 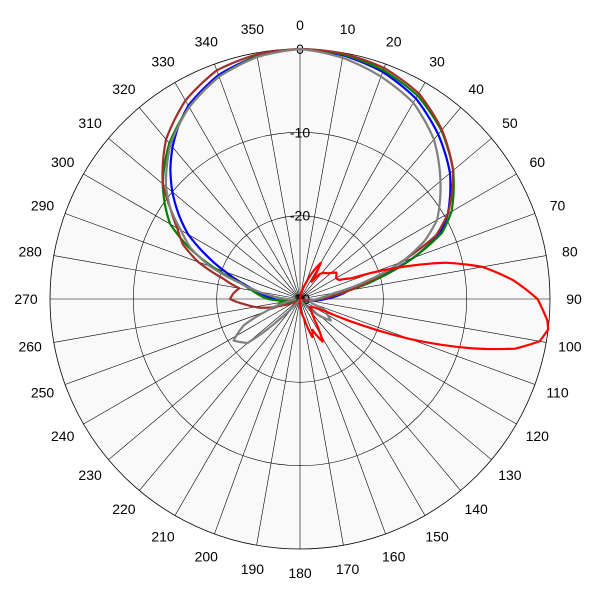 I want to click on angle-label-0: 0, so click(x=300, y=25).